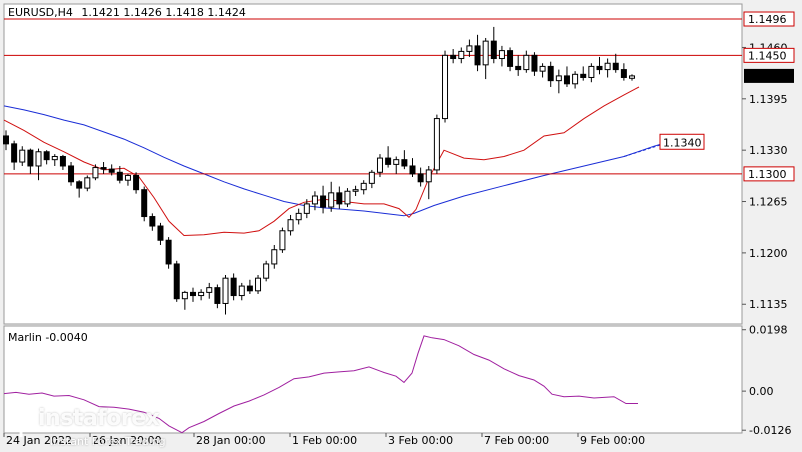 This screenshot has width=802, height=452. What do you see at coordinates (768, 330) in the screenshot?
I see `indicator-tick-label: 0.0198` at bounding box center [768, 330].